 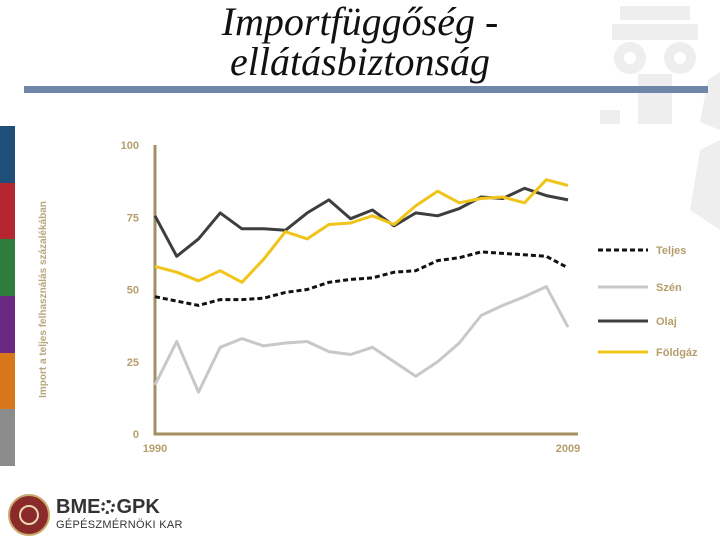 I want to click on series-line-szén, so click(x=361, y=339).